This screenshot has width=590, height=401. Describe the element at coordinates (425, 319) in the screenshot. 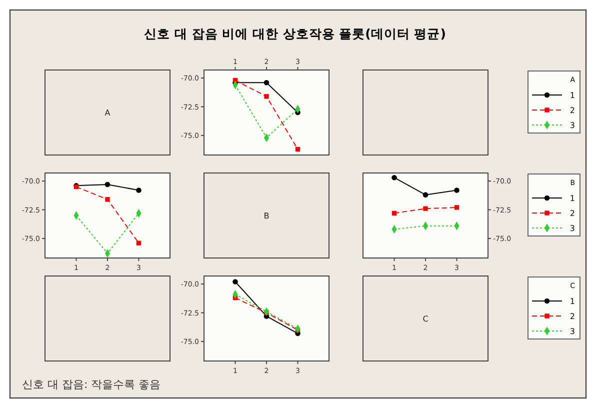

I see `text: C` at that location.